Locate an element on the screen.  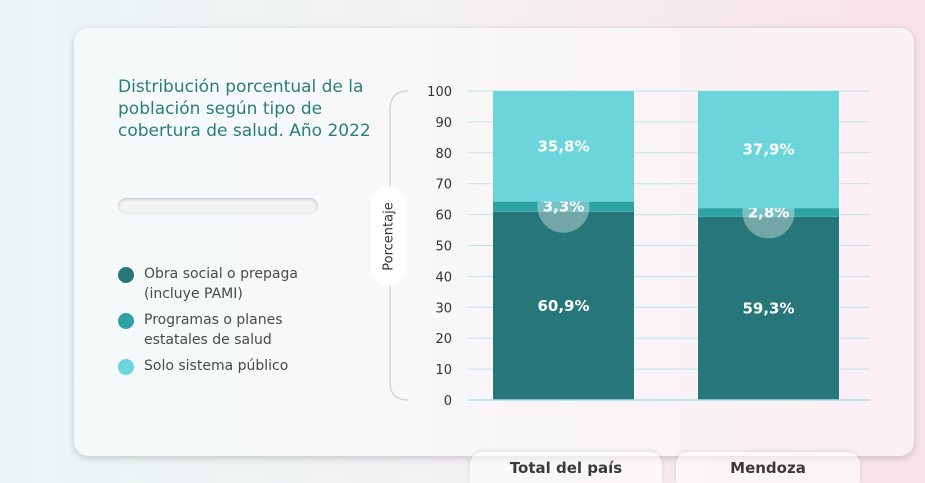
y-tick-label: 60 is located at coordinates (443, 216).